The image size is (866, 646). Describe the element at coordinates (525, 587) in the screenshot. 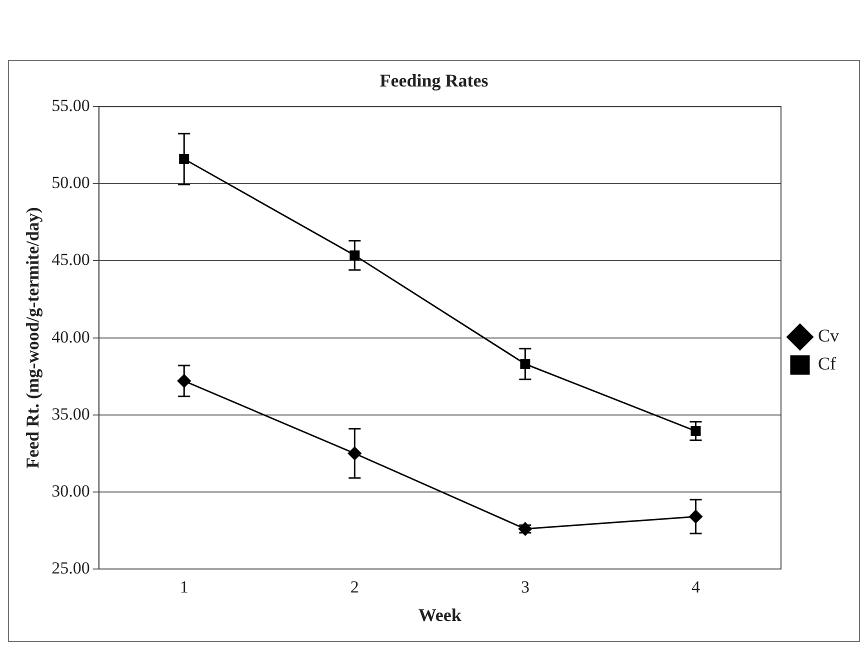

I see `x-tick-label: 3` at that location.